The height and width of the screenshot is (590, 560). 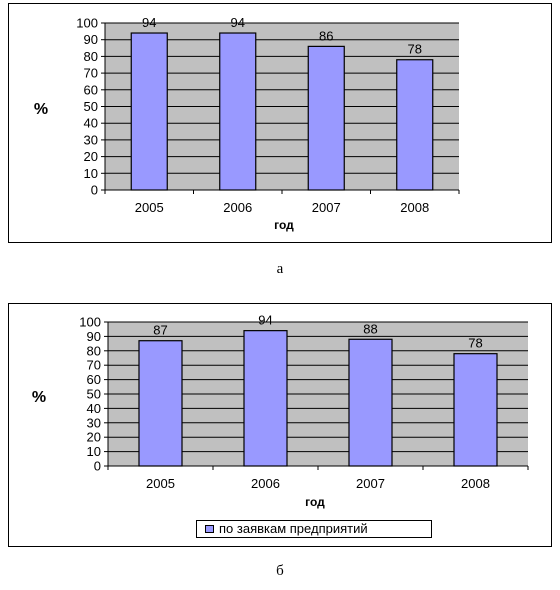 I want to click on chart-b-legend: по заявкам предприятий, so click(x=314, y=529).